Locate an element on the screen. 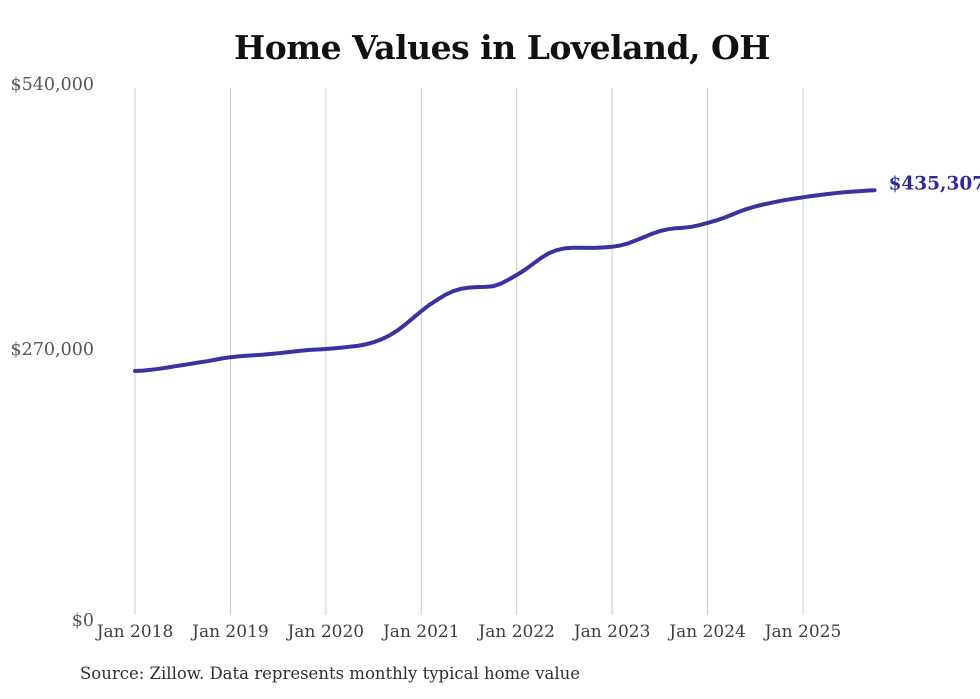 This screenshot has height=699, width=980. y-axis-label: $270,000 is located at coordinates (52, 350).